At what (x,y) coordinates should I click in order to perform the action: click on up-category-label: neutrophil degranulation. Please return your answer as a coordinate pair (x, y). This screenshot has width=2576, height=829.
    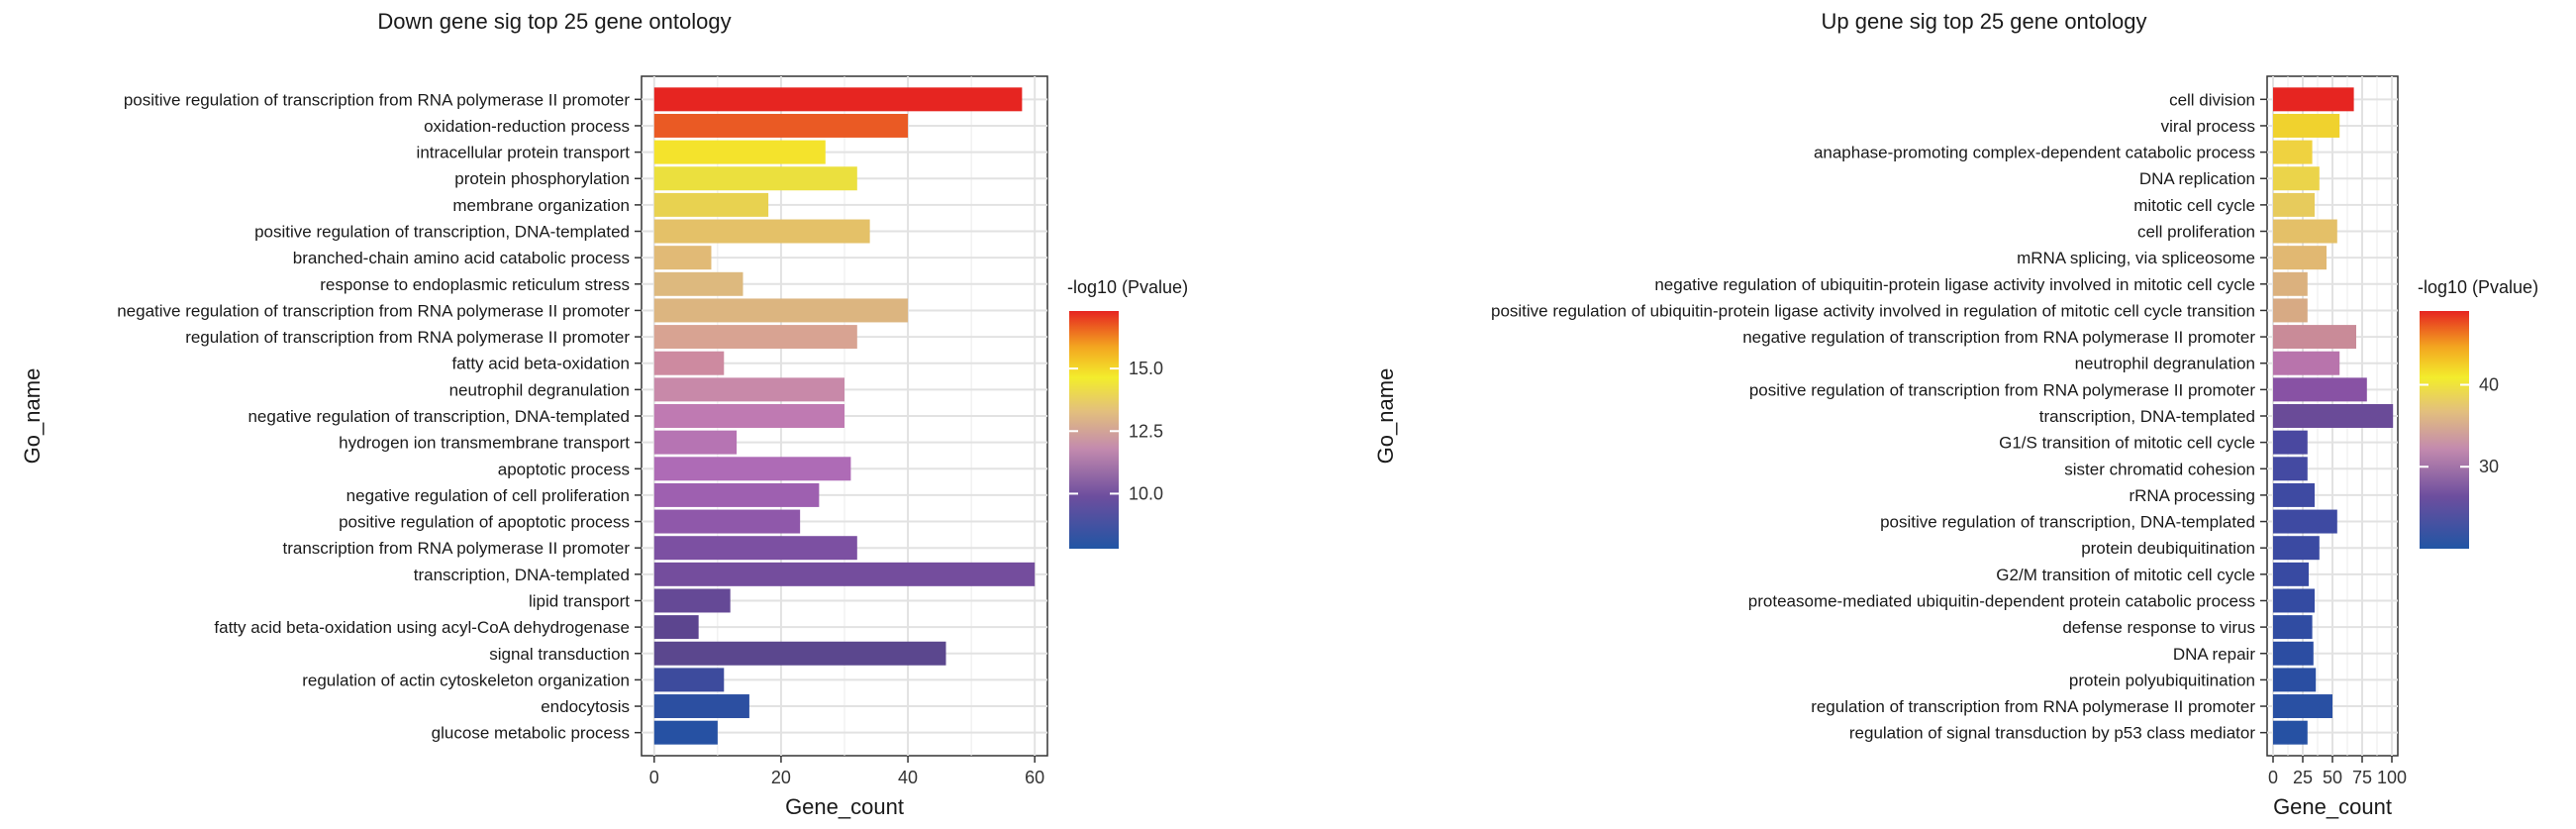
    Looking at the image, I should click on (2165, 364).